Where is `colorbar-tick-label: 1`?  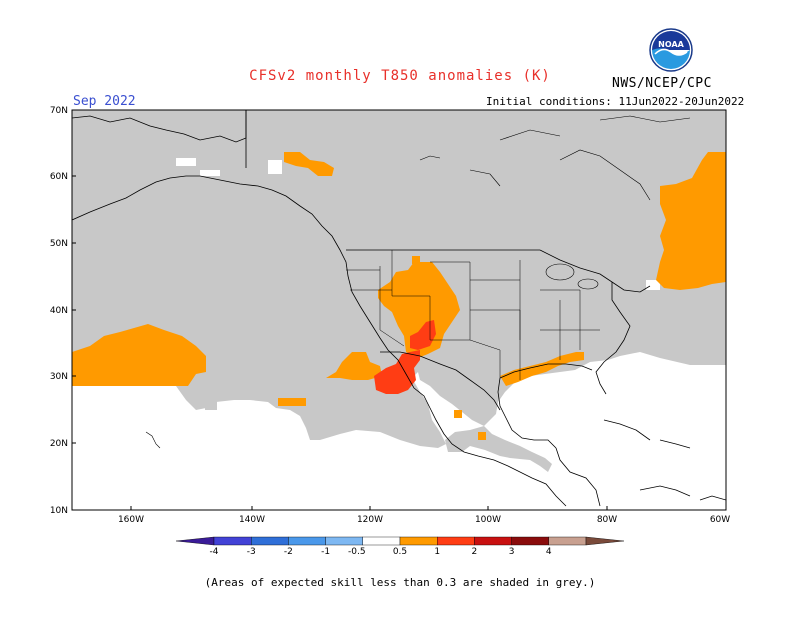 colorbar-tick-label: 1 is located at coordinates (437, 552).